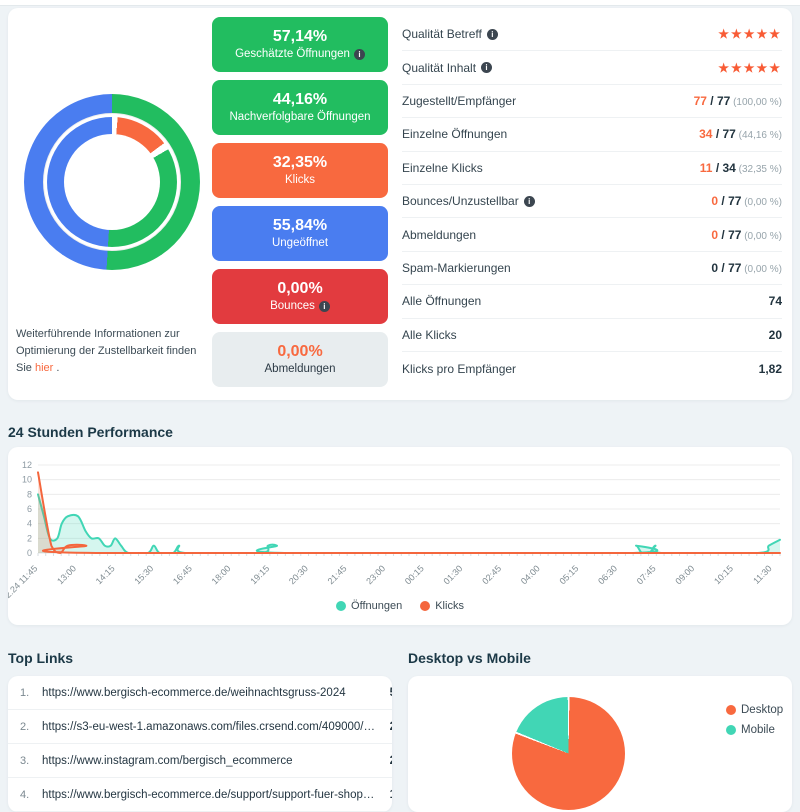 This screenshot has width=800, height=812. Describe the element at coordinates (300, 107) in the screenshot. I see `stat-card-nachverfolgbare-ffnungen: 44,16% Nachverfolgbare Öffnungen` at that location.